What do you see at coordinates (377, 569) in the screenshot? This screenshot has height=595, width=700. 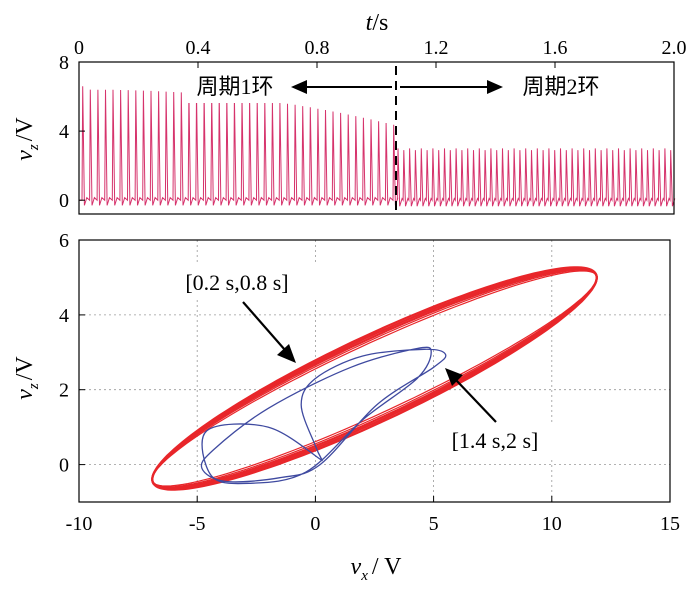 I see `phase-x-label: vx / V` at bounding box center [377, 569].